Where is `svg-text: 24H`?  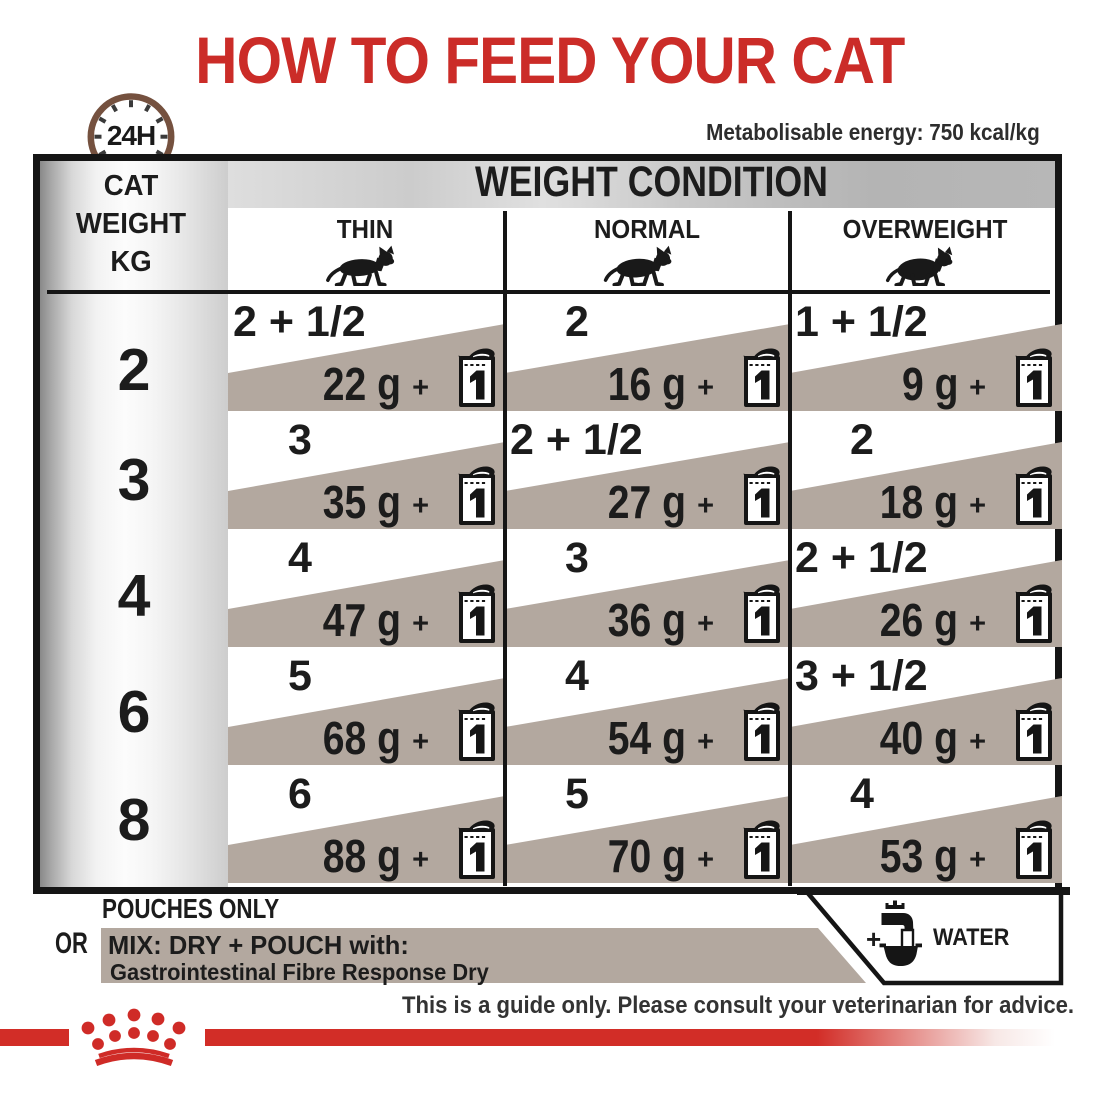 svg-text: 24H is located at coordinates (131, 135).